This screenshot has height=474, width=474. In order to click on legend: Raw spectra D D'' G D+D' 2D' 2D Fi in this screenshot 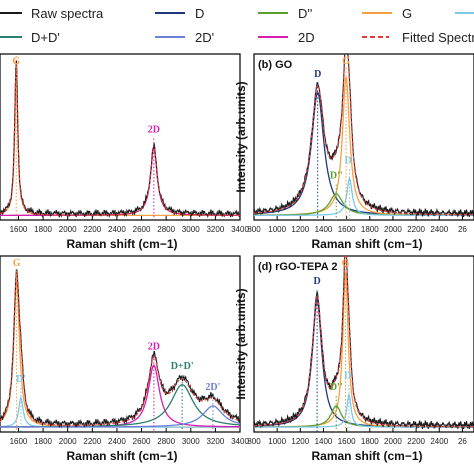, I will do `click(237, 25)`.